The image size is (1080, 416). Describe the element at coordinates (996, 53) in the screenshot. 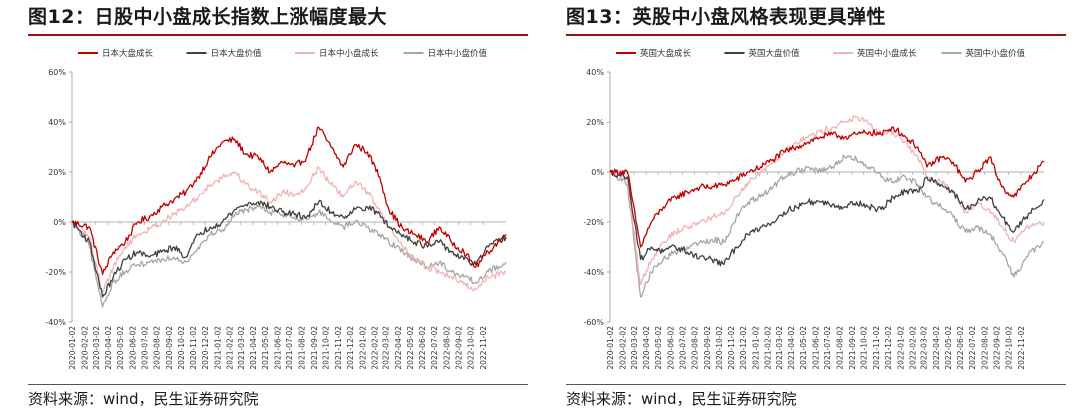

I see `legend-label: 英国中小盘价值` at that location.